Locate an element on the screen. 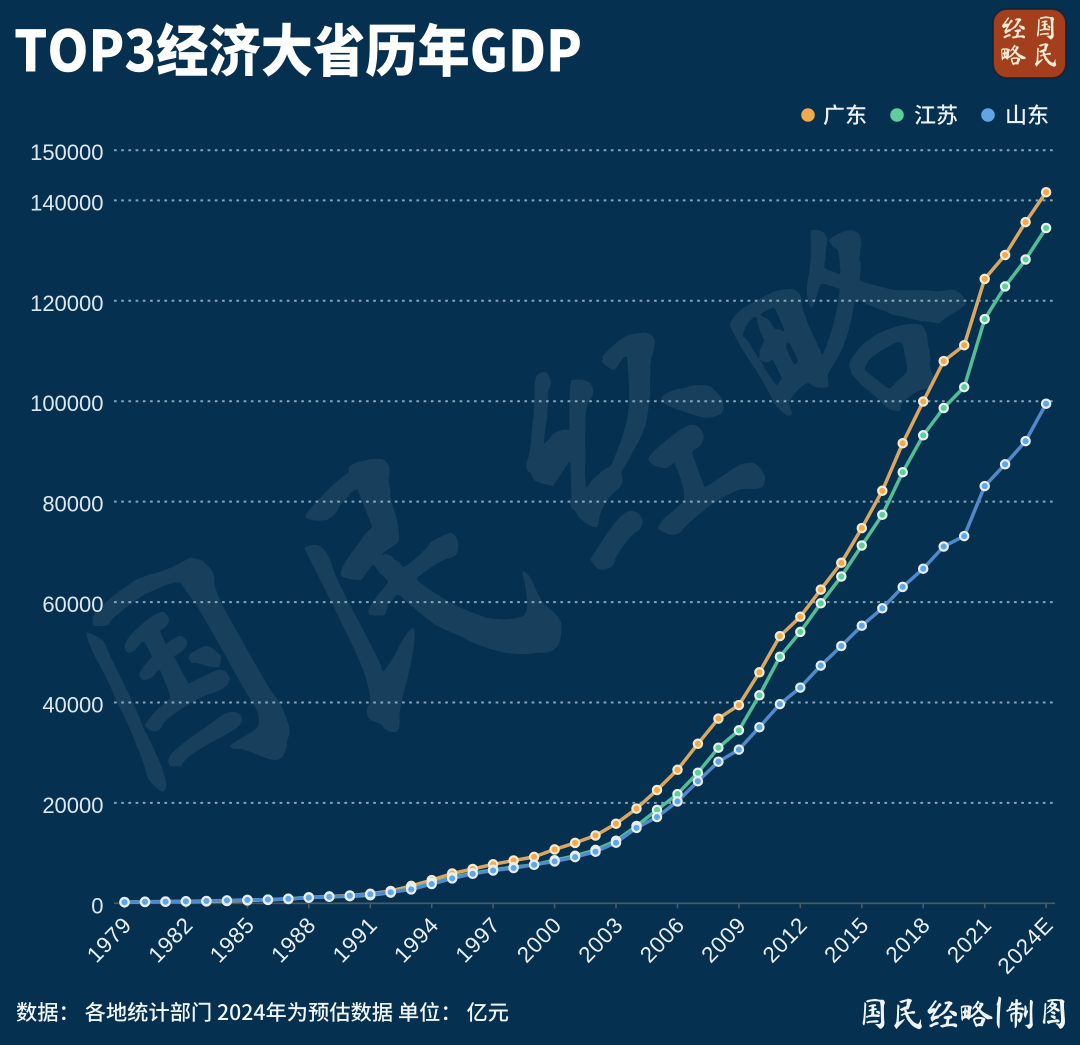  svg-text: 60000 is located at coordinates (72, 604).